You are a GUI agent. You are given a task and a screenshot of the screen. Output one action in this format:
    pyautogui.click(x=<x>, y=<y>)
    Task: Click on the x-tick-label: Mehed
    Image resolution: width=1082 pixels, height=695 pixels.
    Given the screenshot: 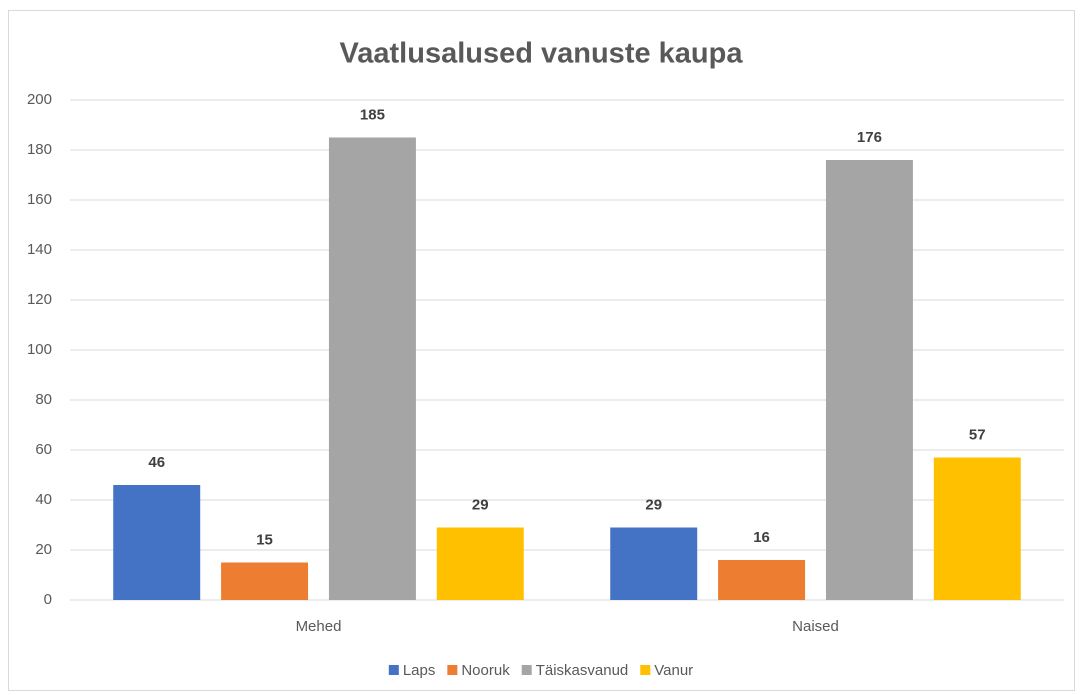 What is the action you would take?
    pyautogui.click(x=319, y=626)
    